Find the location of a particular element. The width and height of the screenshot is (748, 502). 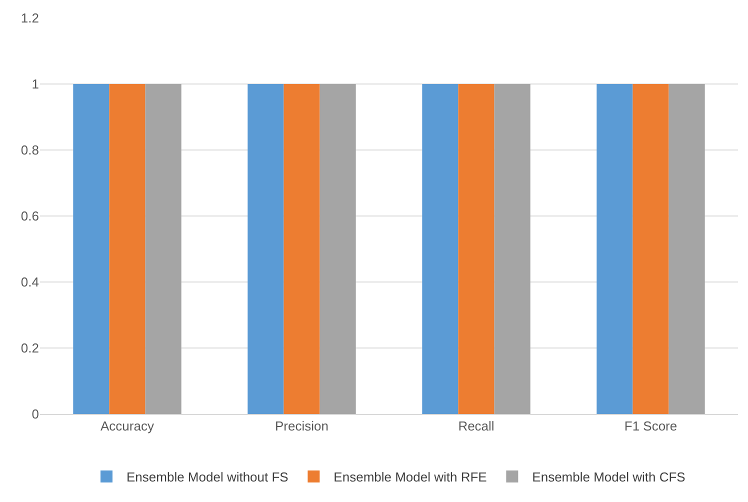

x-tick-label: Accuracy is located at coordinates (127, 426).